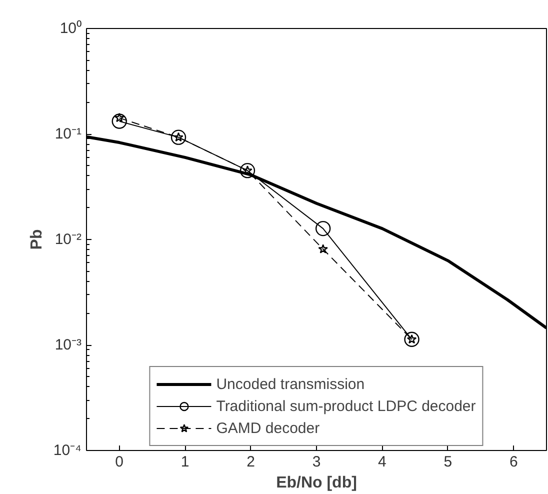 The height and width of the screenshot is (494, 548). Describe the element at coordinates (71, 28) in the screenshot. I see `y-tick-label: 10⁰` at that location.